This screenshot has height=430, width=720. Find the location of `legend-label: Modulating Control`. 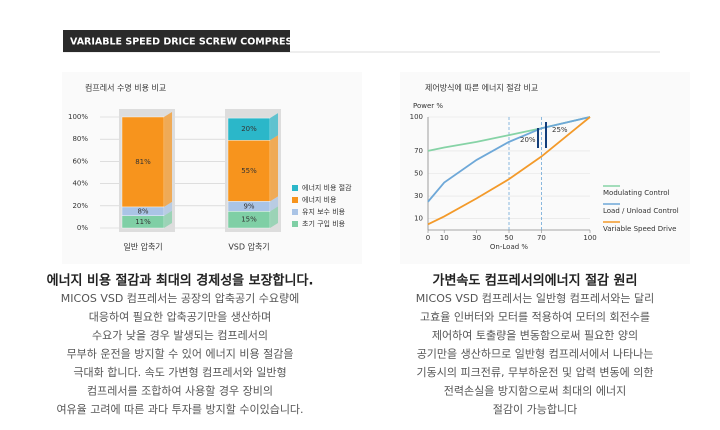

legend-label: Modulating Control is located at coordinates (636, 193).